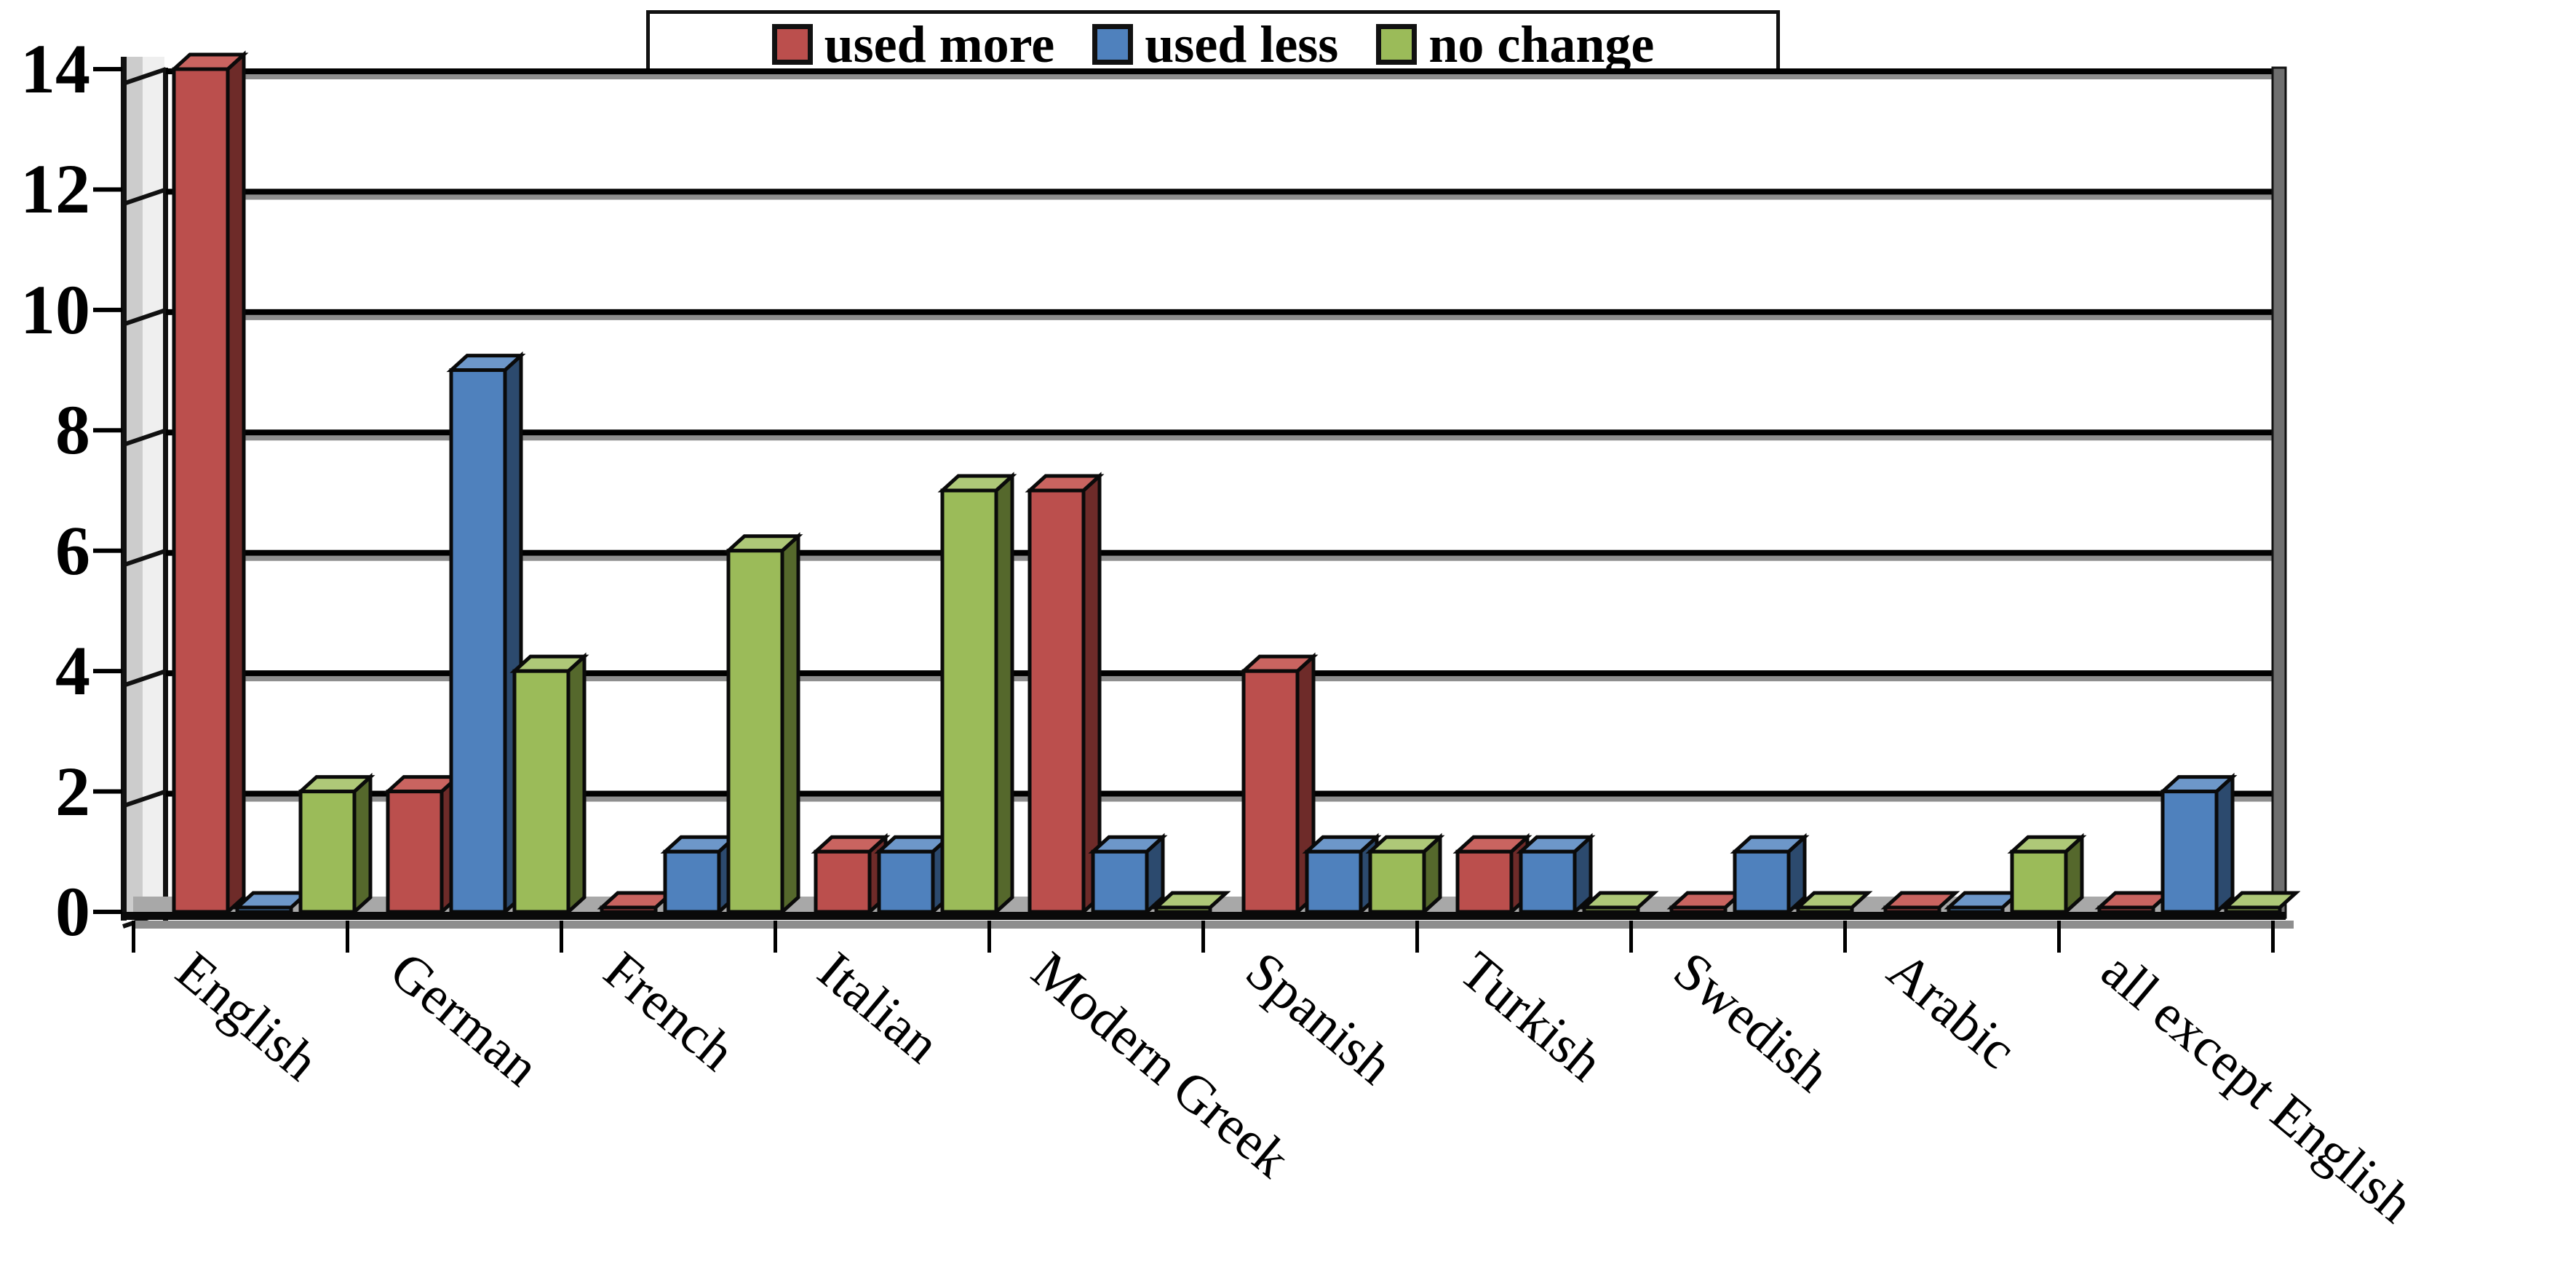  I want to click on bar-no-change-Spanish, so click(1397, 882).